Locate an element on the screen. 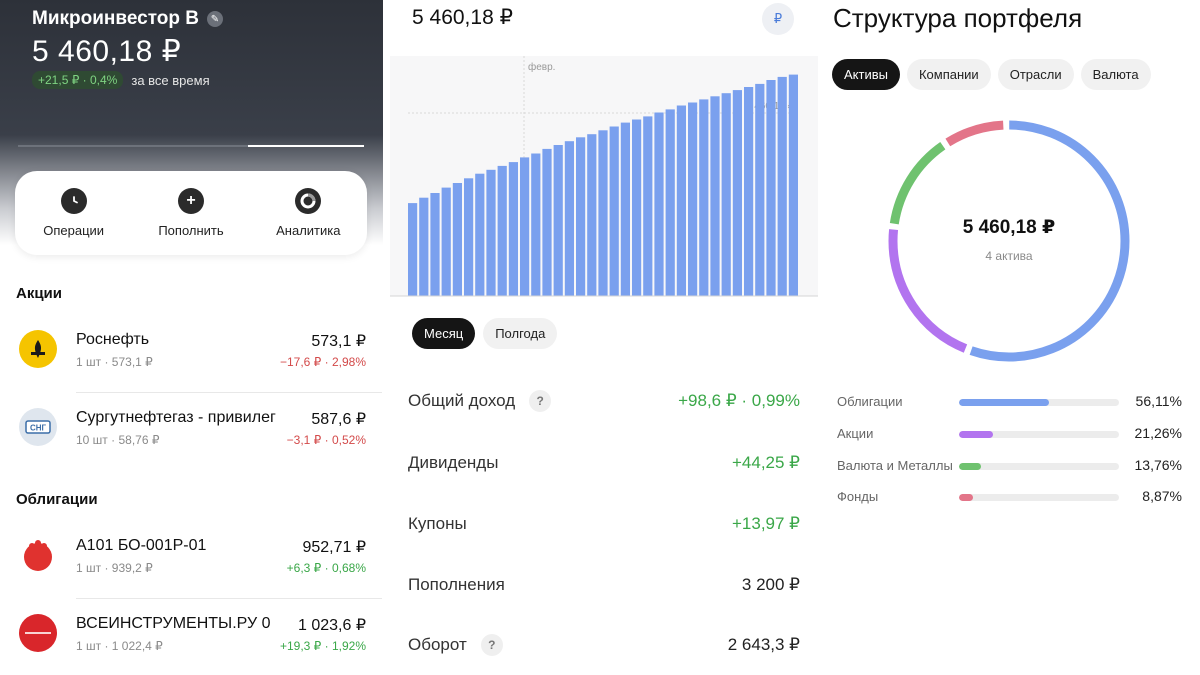  holding-price: 573,1 ₽ is located at coordinates (338, 341).